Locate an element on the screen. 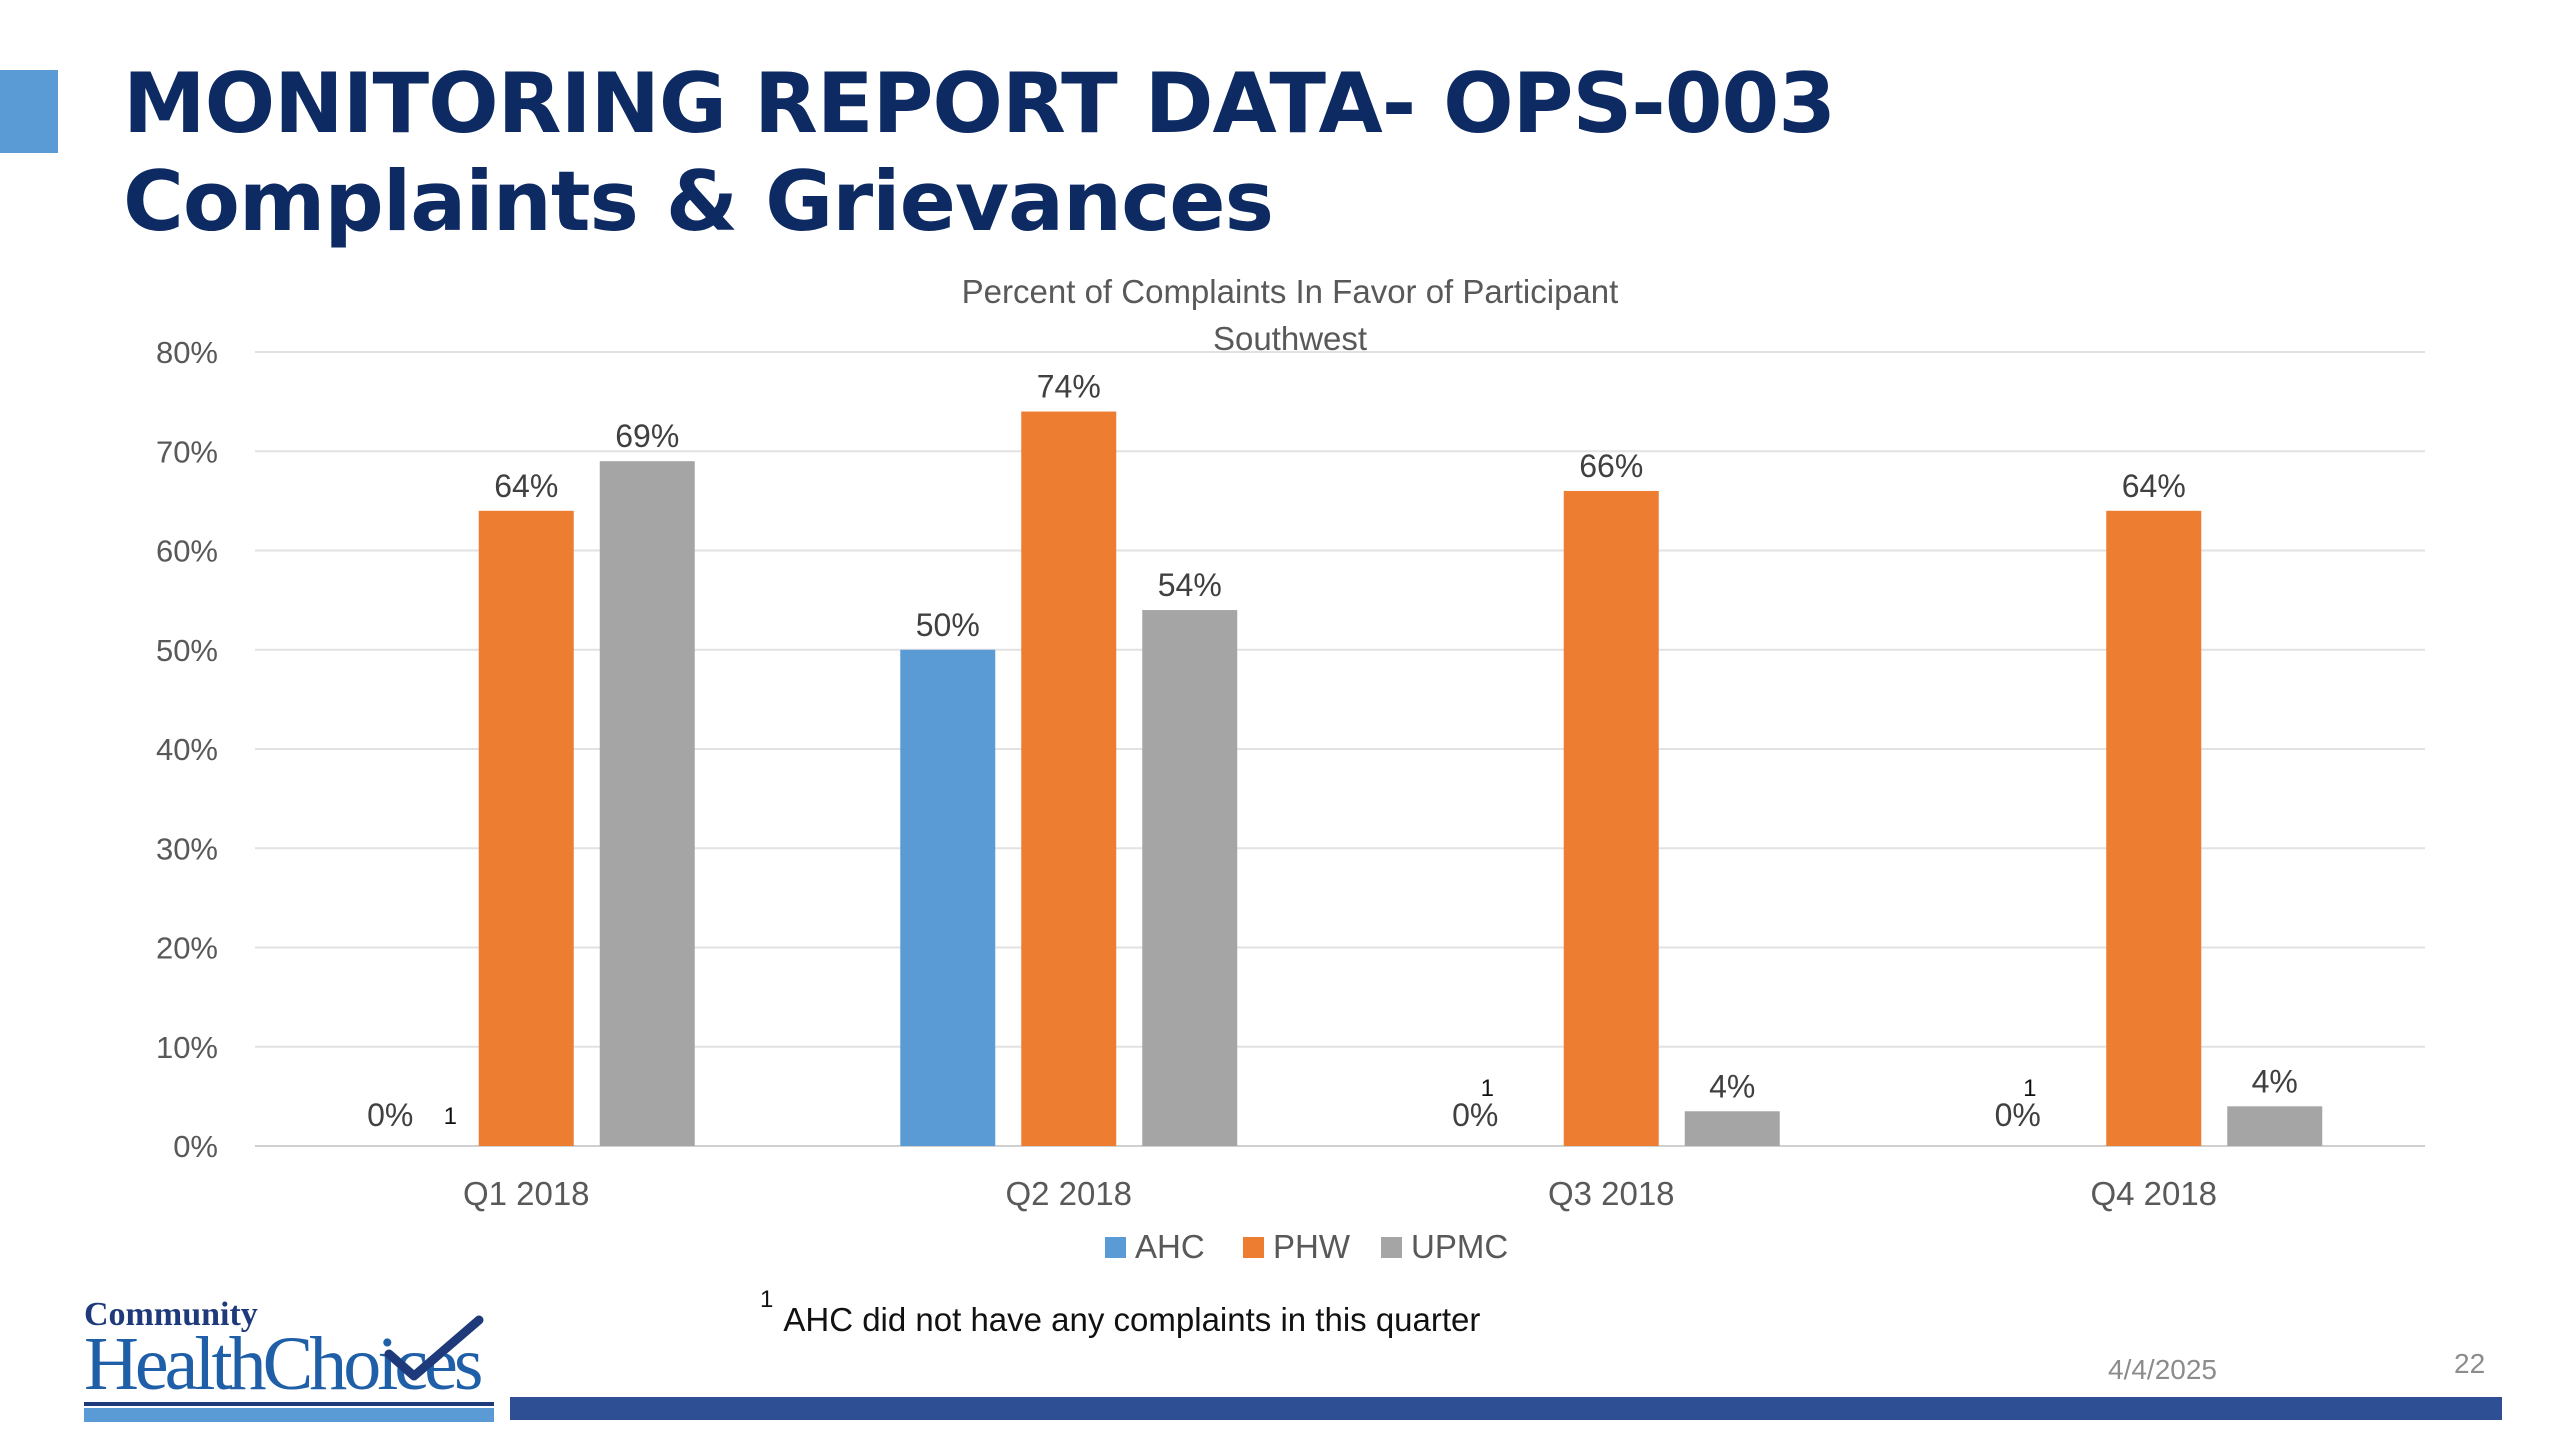  community-healthchoices-logo: Community HealthChoices is located at coordinates (294, 1361).